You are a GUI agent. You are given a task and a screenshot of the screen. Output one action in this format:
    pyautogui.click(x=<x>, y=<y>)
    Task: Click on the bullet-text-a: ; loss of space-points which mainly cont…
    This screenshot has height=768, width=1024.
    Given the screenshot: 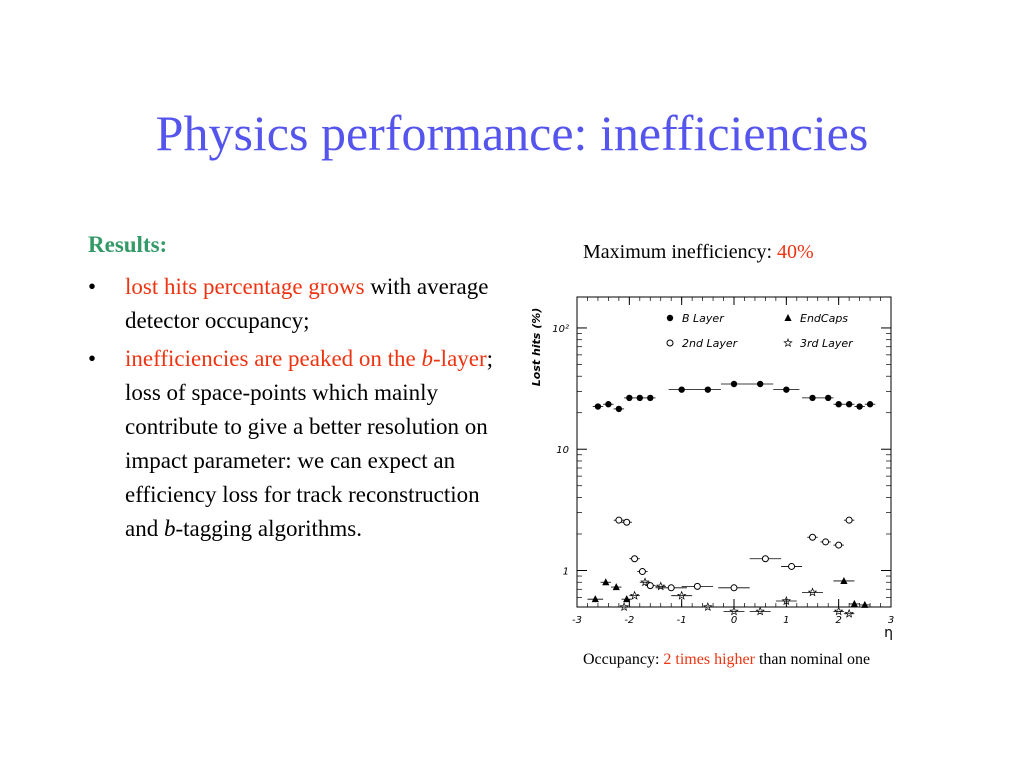 What is the action you would take?
    pyautogui.click(x=309, y=443)
    